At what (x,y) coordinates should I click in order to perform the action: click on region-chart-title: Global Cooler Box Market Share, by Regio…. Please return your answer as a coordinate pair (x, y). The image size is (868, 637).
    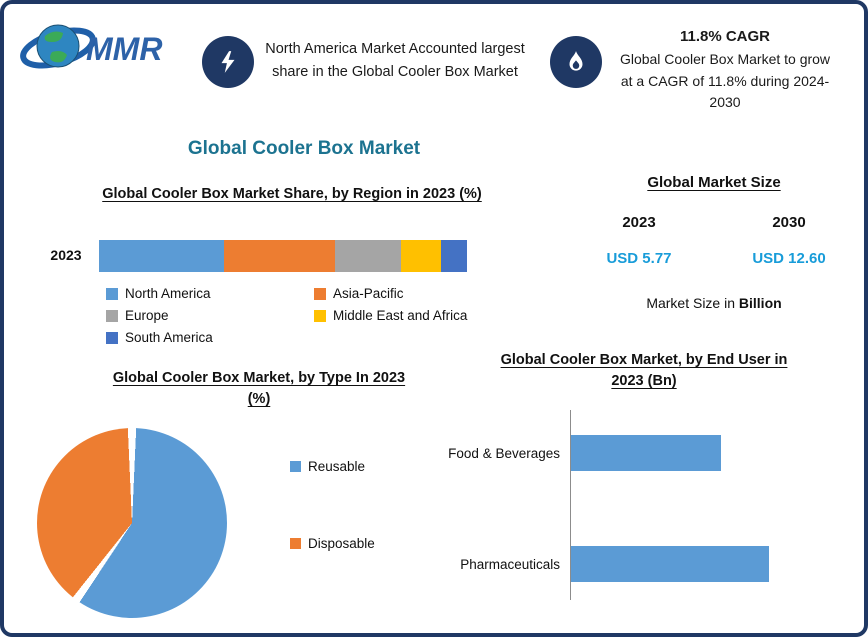
    Looking at the image, I should click on (292, 194).